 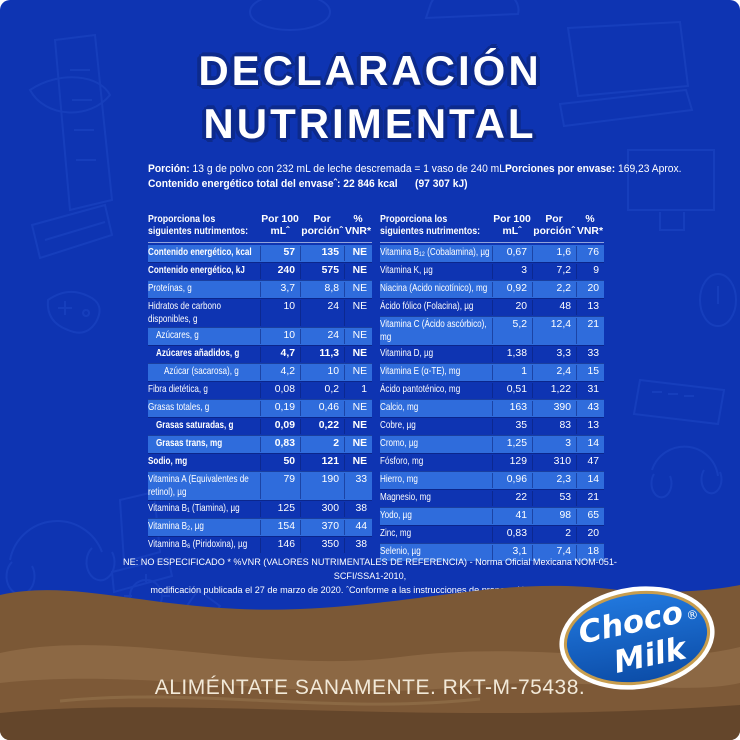 What do you see at coordinates (512, 408) in the screenshot?
I see `value-per-100ml: 163` at bounding box center [512, 408].